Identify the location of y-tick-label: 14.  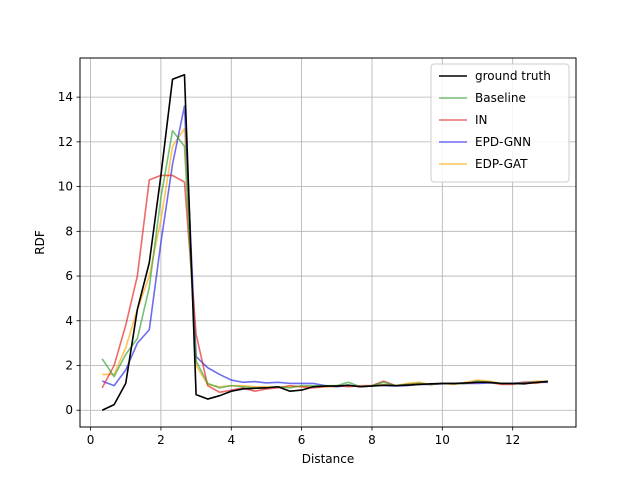
(65, 97).